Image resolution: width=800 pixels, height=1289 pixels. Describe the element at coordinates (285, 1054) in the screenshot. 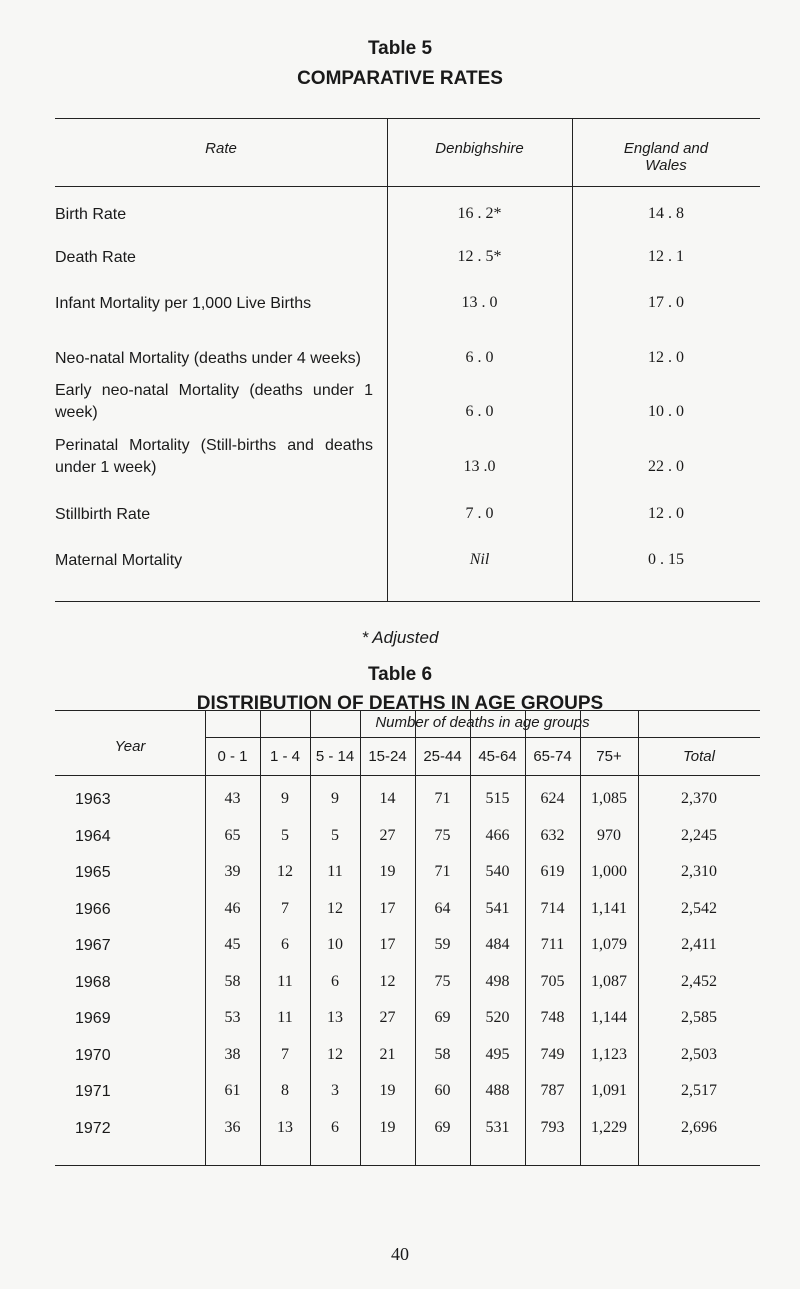

I see `cell: 7` at that location.